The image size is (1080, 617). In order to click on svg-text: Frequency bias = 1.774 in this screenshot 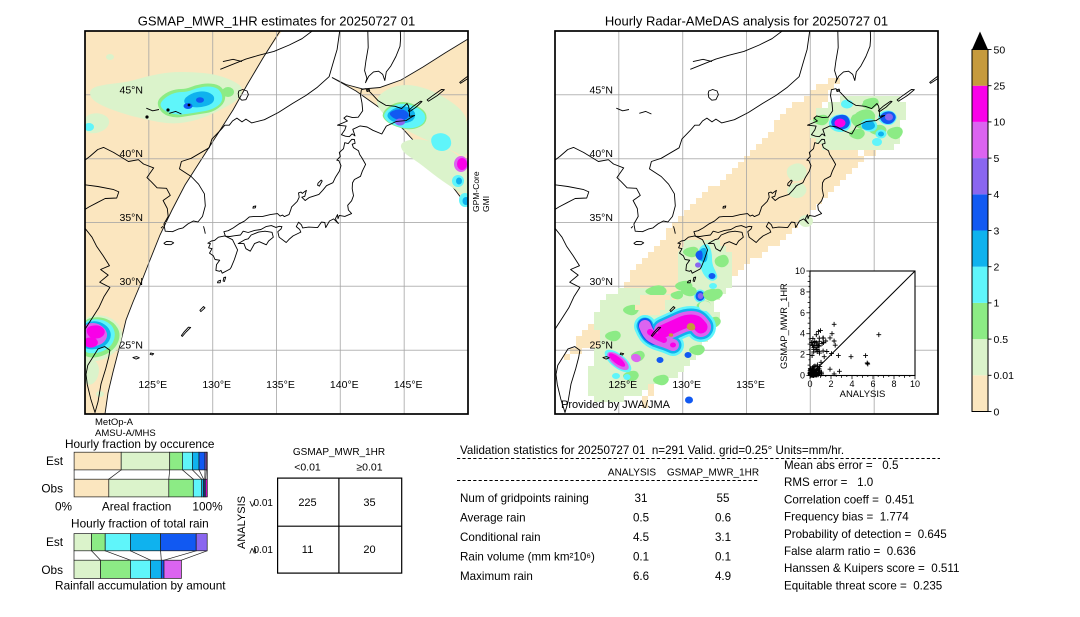, I will do `click(846, 517)`.